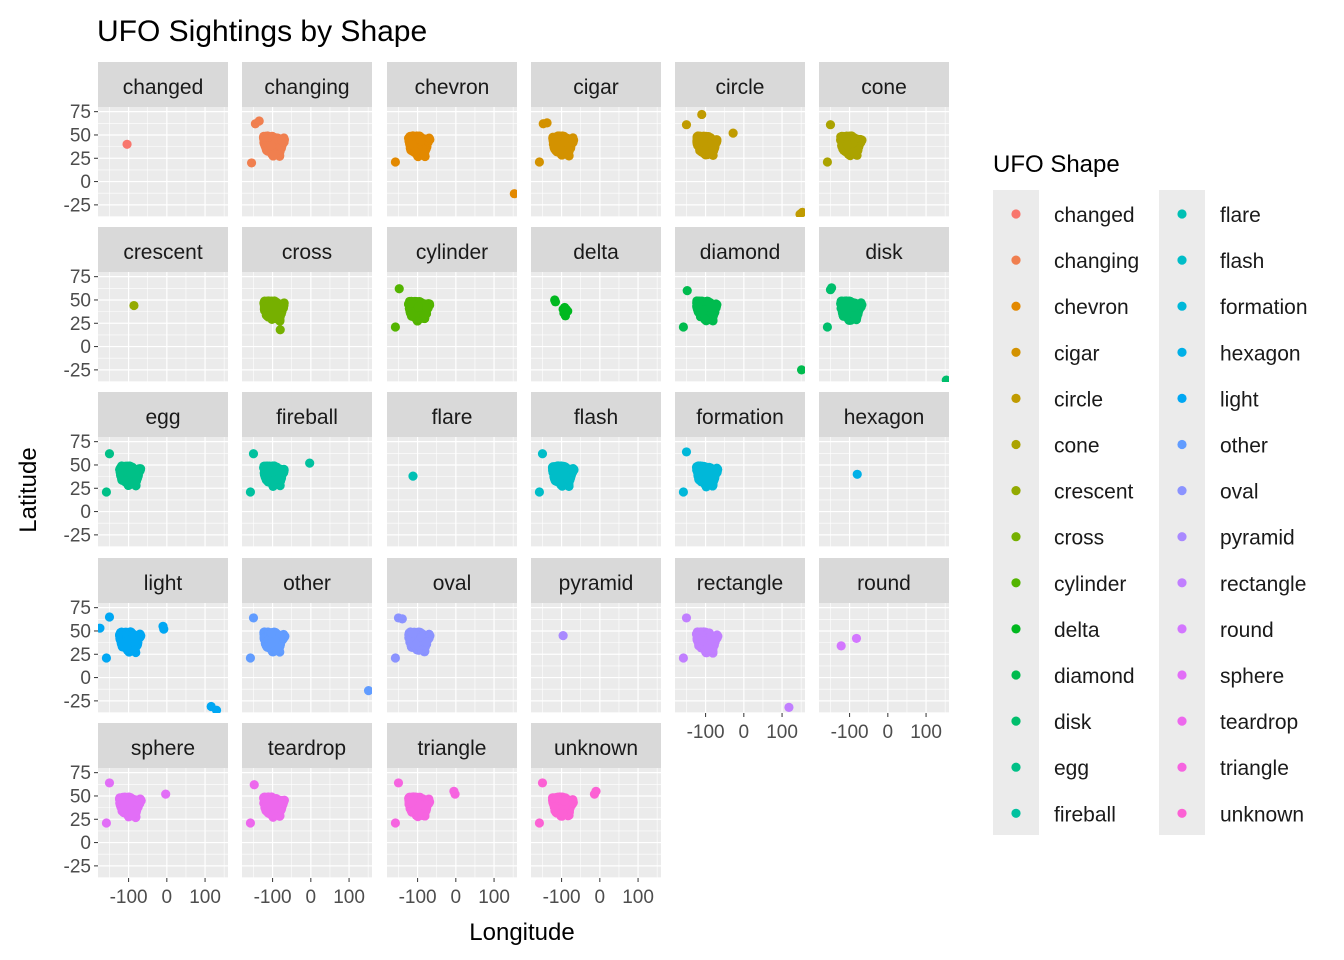 This screenshot has height=960, width=1344. I want to click on strip-label: circle, so click(739, 87).